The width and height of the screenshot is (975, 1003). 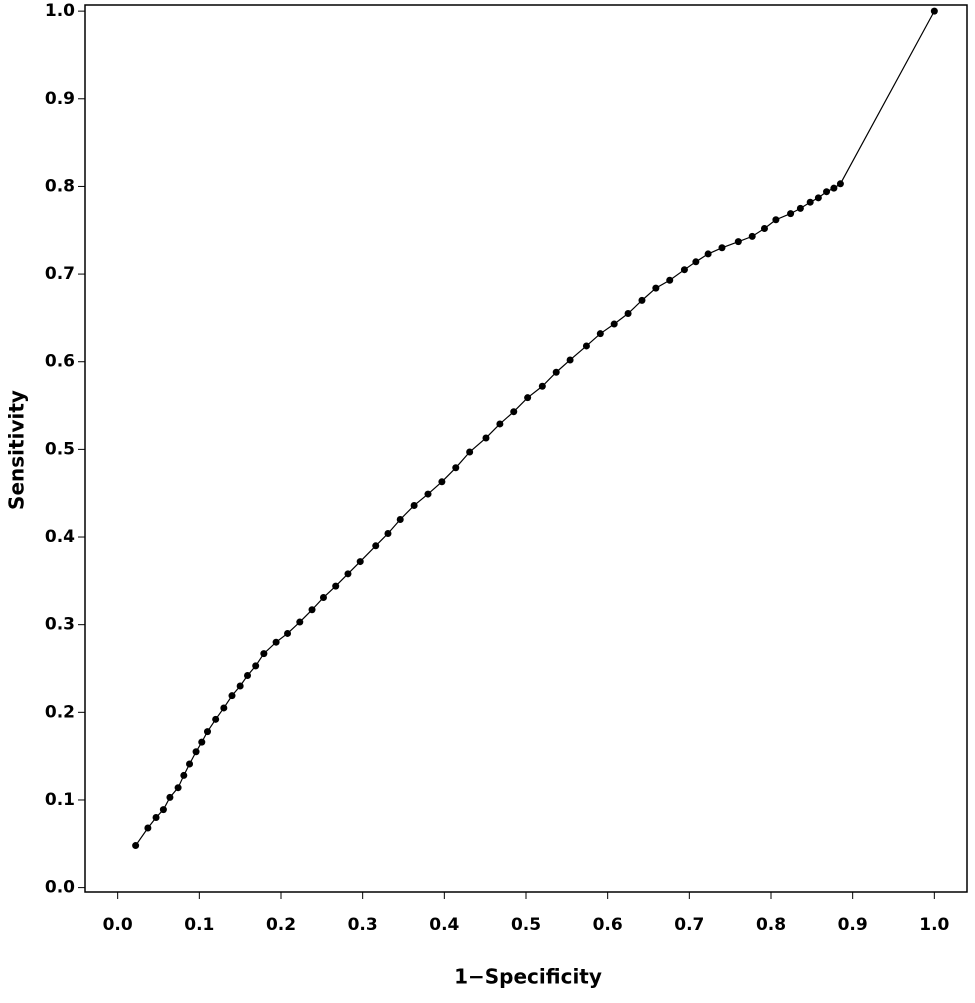 What do you see at coordinates (17, 450) in the screenshot?
I see `y-axis-label: Sensitivity` at bounding box center [17, 450].